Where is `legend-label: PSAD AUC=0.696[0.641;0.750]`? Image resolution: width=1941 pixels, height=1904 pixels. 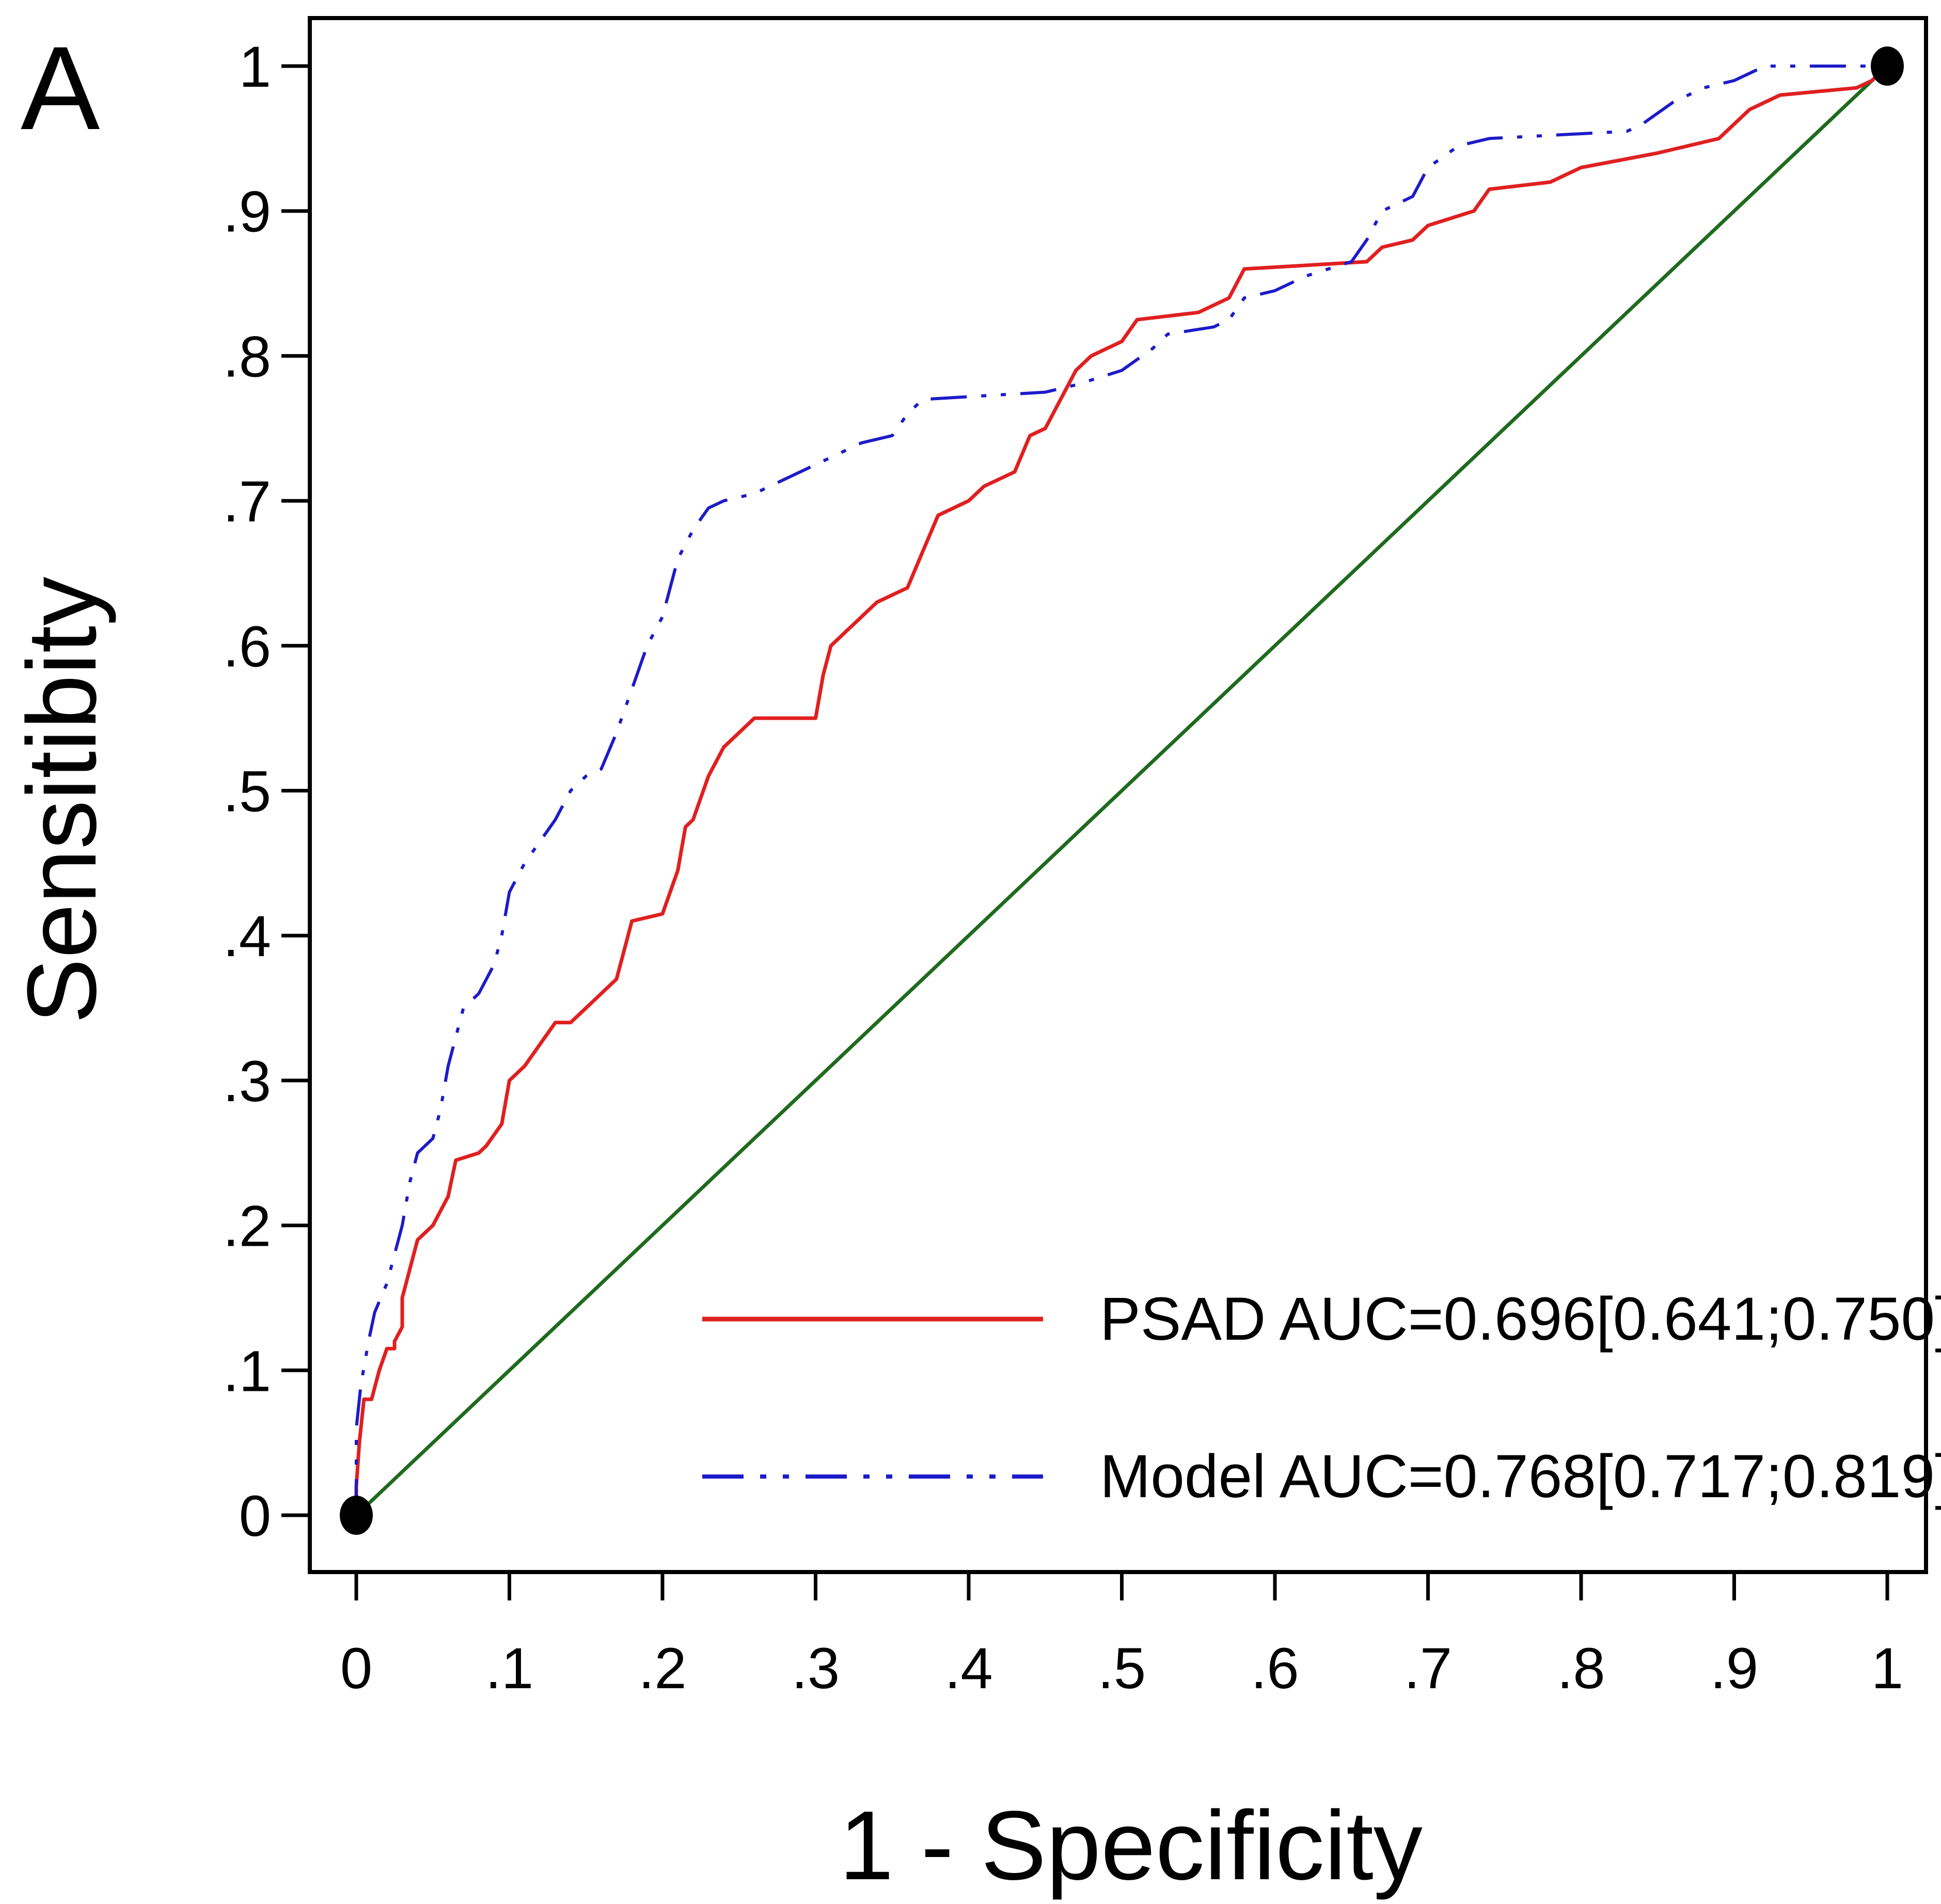 legend-label: PSAD AUC=0.696[0.641;0.750] is located at coordinates (1520, 1319).